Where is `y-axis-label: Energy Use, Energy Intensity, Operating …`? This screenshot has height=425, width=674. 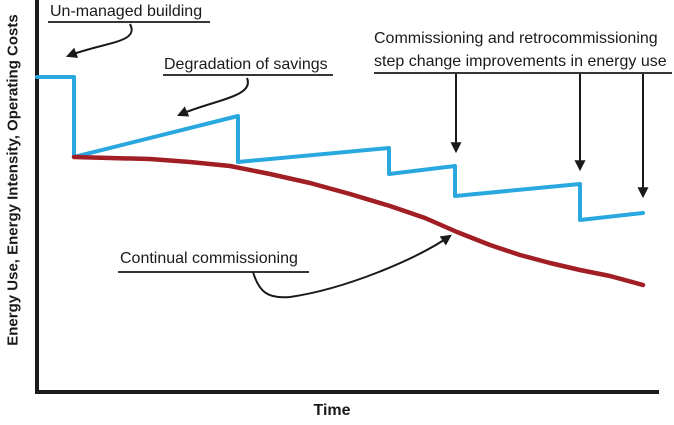
y-axis-label: Energy Use, Energy Intensity, Operating … is located at coordinates (13, 180).